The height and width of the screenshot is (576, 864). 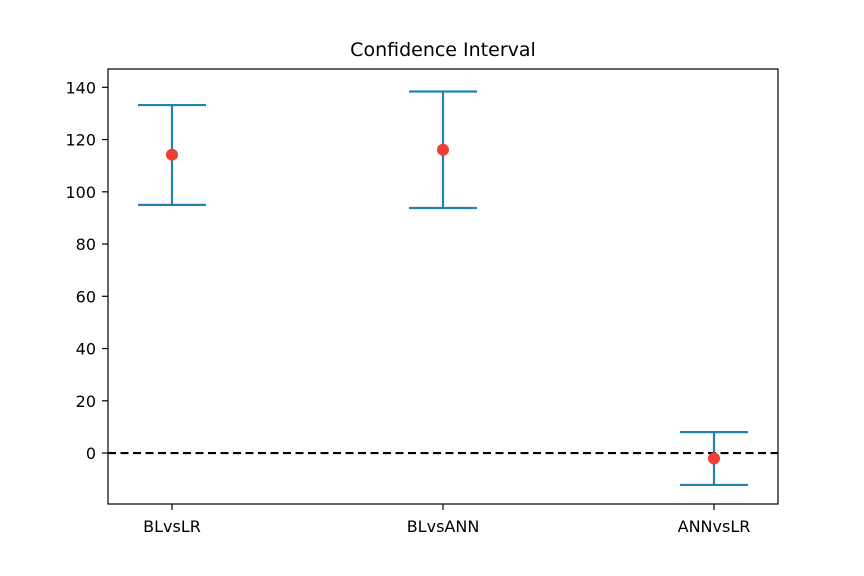 I want to click on y-tick-label: 20, so click(x=86, y=401).